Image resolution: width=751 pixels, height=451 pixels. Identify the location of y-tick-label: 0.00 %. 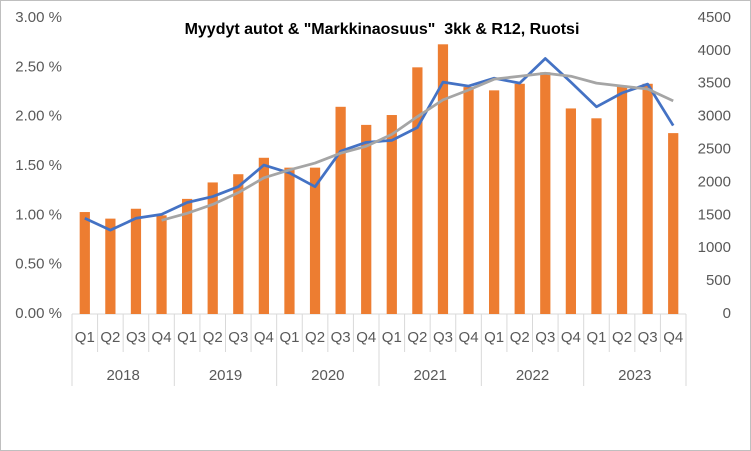
(38, 313).